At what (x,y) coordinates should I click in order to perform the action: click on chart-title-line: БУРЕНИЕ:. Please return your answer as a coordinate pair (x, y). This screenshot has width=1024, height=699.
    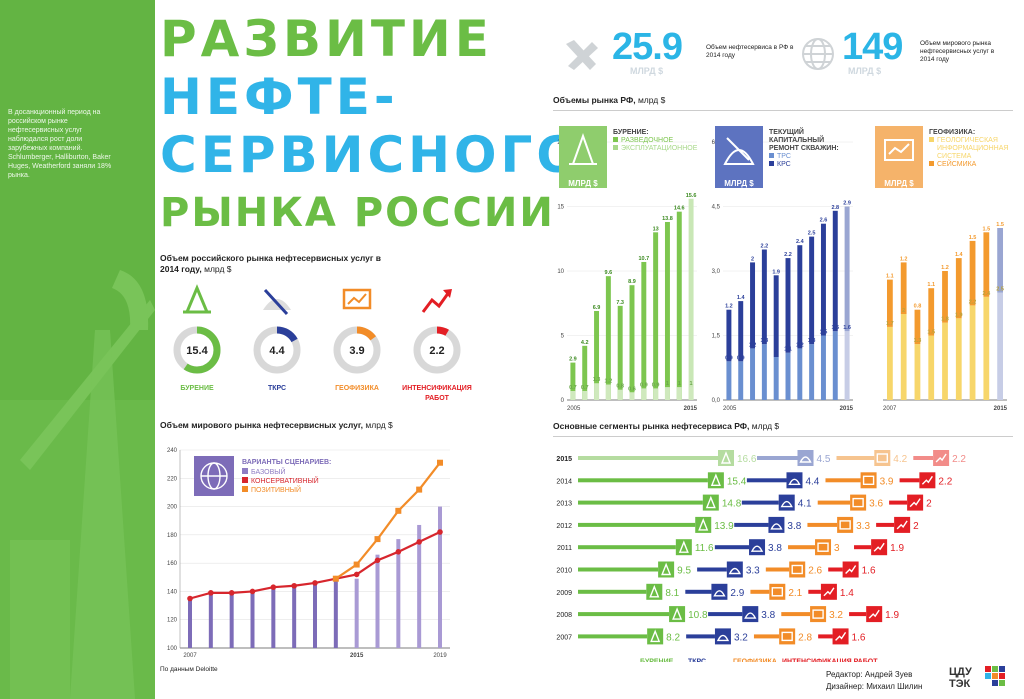
    Looking at the image, I should click on (631, 132).